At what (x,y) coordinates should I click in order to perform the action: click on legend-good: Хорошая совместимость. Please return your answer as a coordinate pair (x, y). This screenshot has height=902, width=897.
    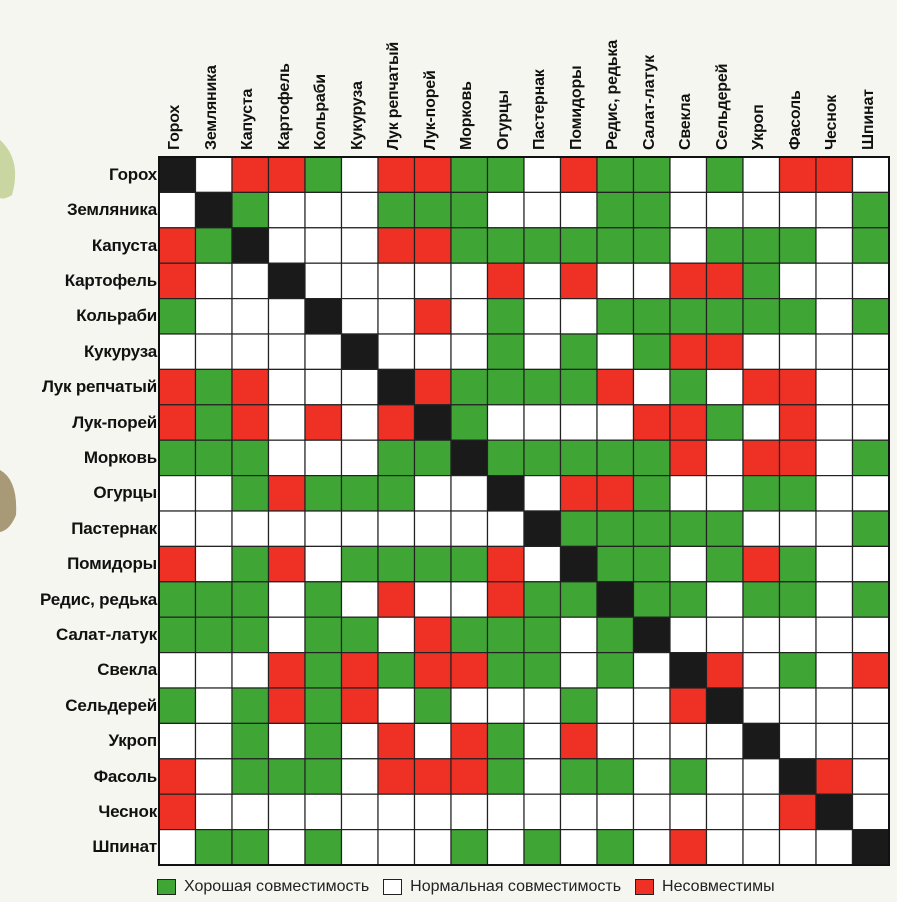
    Looking at the image, I should click on (263, 887).